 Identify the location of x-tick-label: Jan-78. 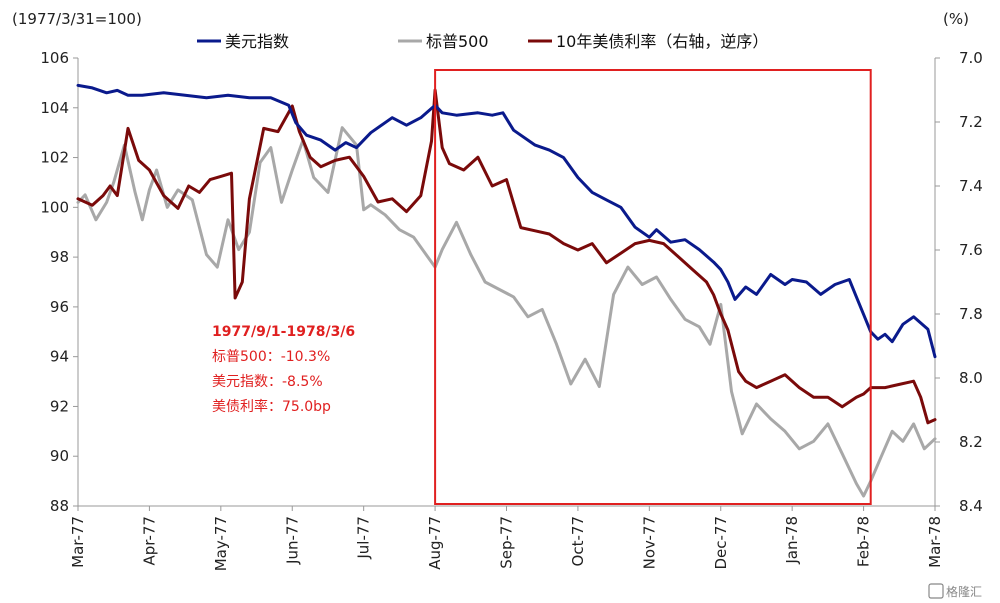
(792, 540).